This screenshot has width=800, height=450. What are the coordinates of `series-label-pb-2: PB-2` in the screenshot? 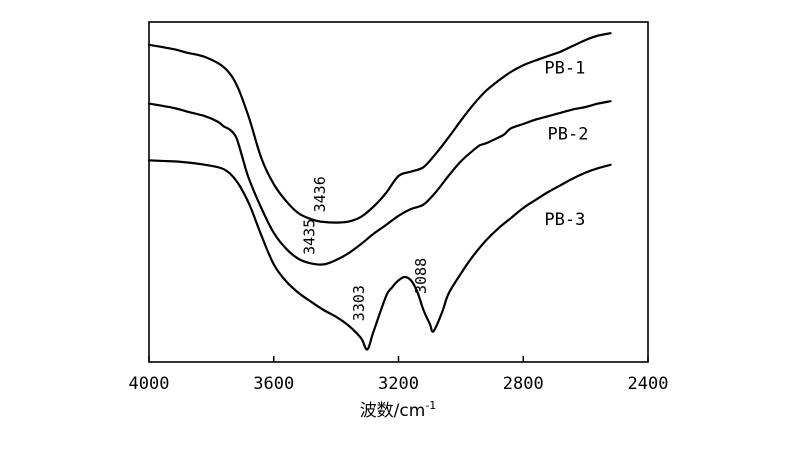 It's located at (568, 134).